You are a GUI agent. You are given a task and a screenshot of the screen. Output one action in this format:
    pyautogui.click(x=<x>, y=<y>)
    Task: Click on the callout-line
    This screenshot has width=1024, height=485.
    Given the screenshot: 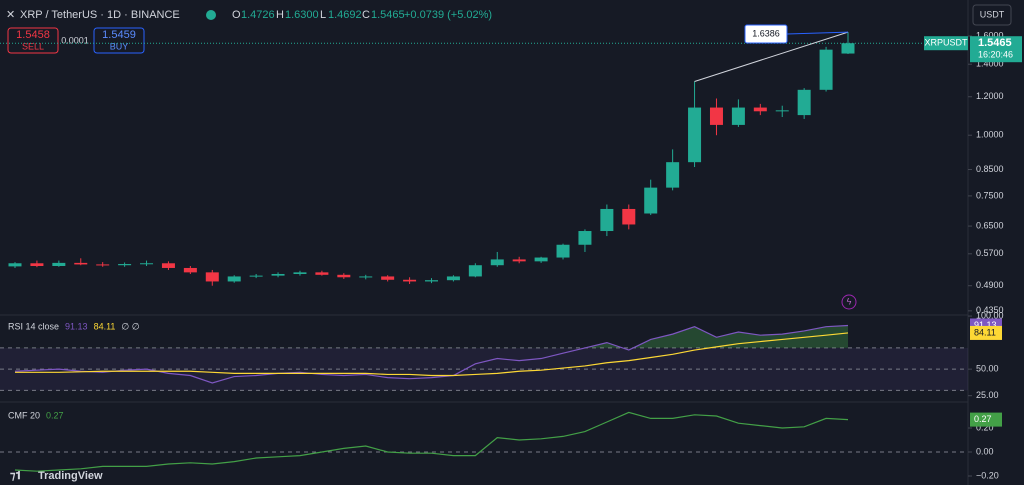 What is the action you would take?
    pyautogui.click(x=817, y=33)
    